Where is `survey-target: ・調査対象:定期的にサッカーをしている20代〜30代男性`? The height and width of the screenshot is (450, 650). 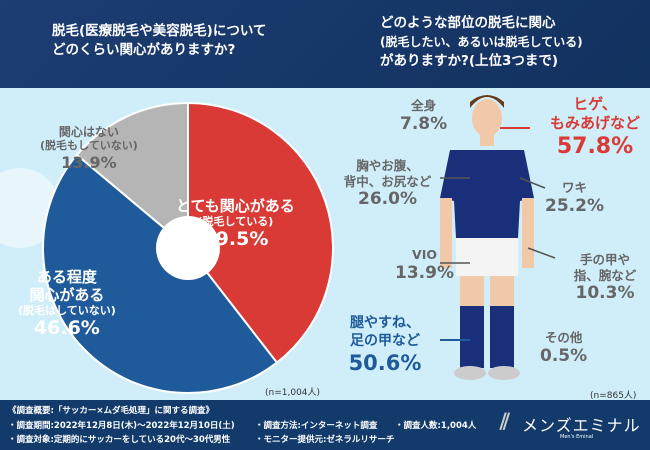
survey-target: ・調査対象:定期的にサッカーをしている20代〜30代男性 is located at coordinates (119, 440).